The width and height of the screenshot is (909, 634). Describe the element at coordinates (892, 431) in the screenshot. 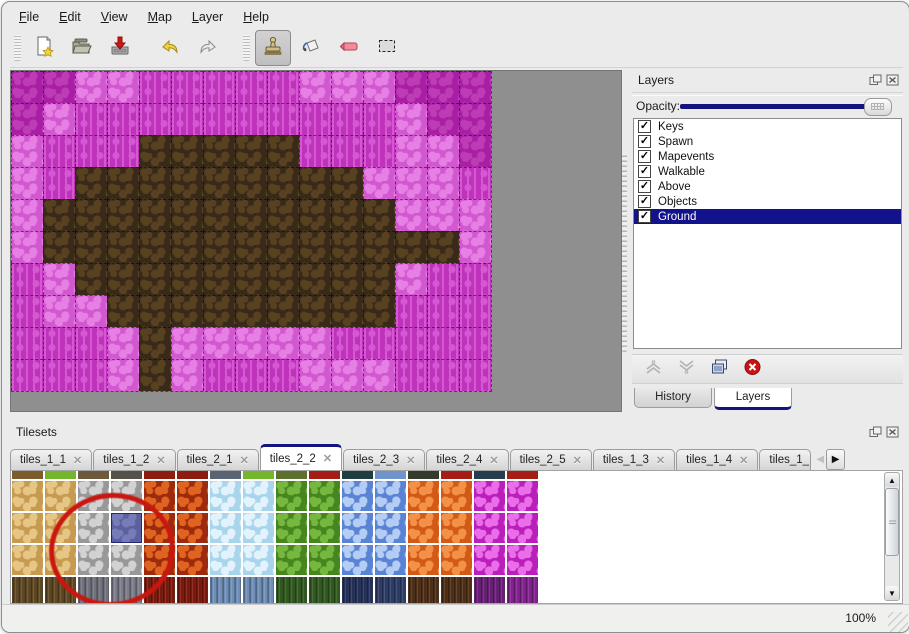

I see `close-panel-icon` at that location.